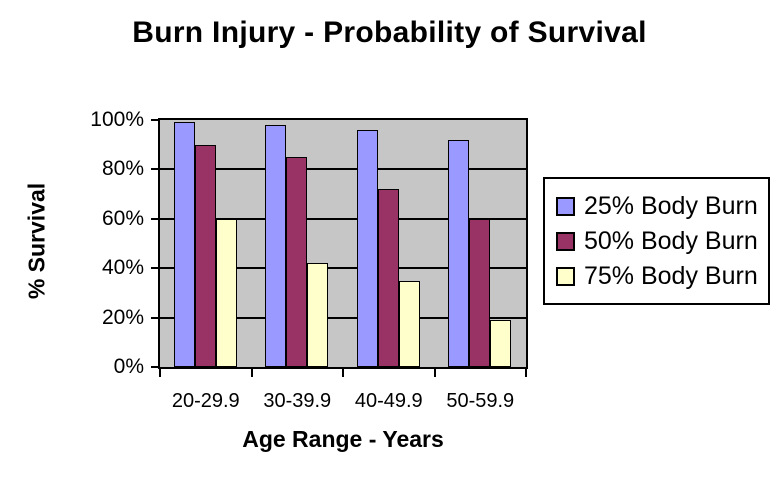  Describe the element at coordinates (480, 401) in the screenshot. I see `x-tick-label: 50-59.9` at that location.